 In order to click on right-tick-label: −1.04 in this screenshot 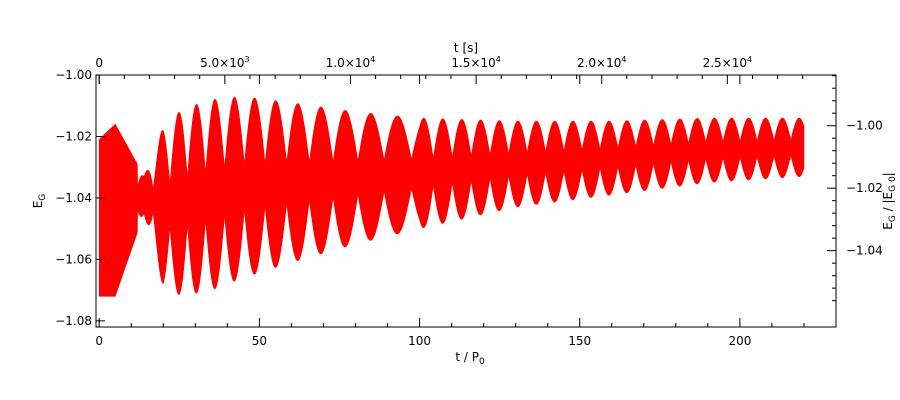, I will do `click(864, 251)`.